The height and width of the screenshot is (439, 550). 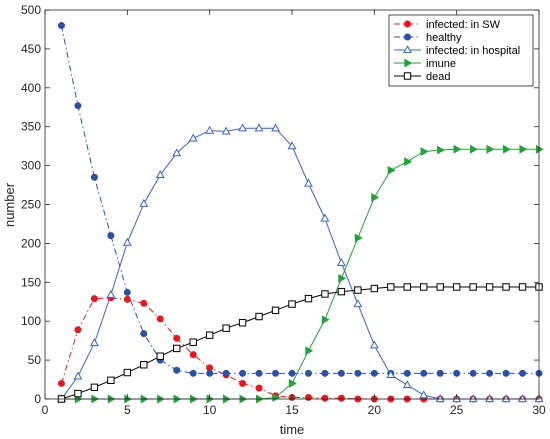 What do you see at coordinates (441, 64) in the screenshot?
I see `legend-label: imune` at bounding box center [441, 64].